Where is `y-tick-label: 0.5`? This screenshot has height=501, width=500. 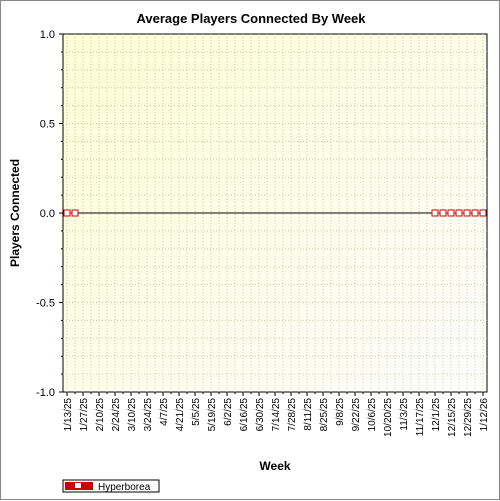 y-tick-label: 0.5 is located at coordinates (47, 125).